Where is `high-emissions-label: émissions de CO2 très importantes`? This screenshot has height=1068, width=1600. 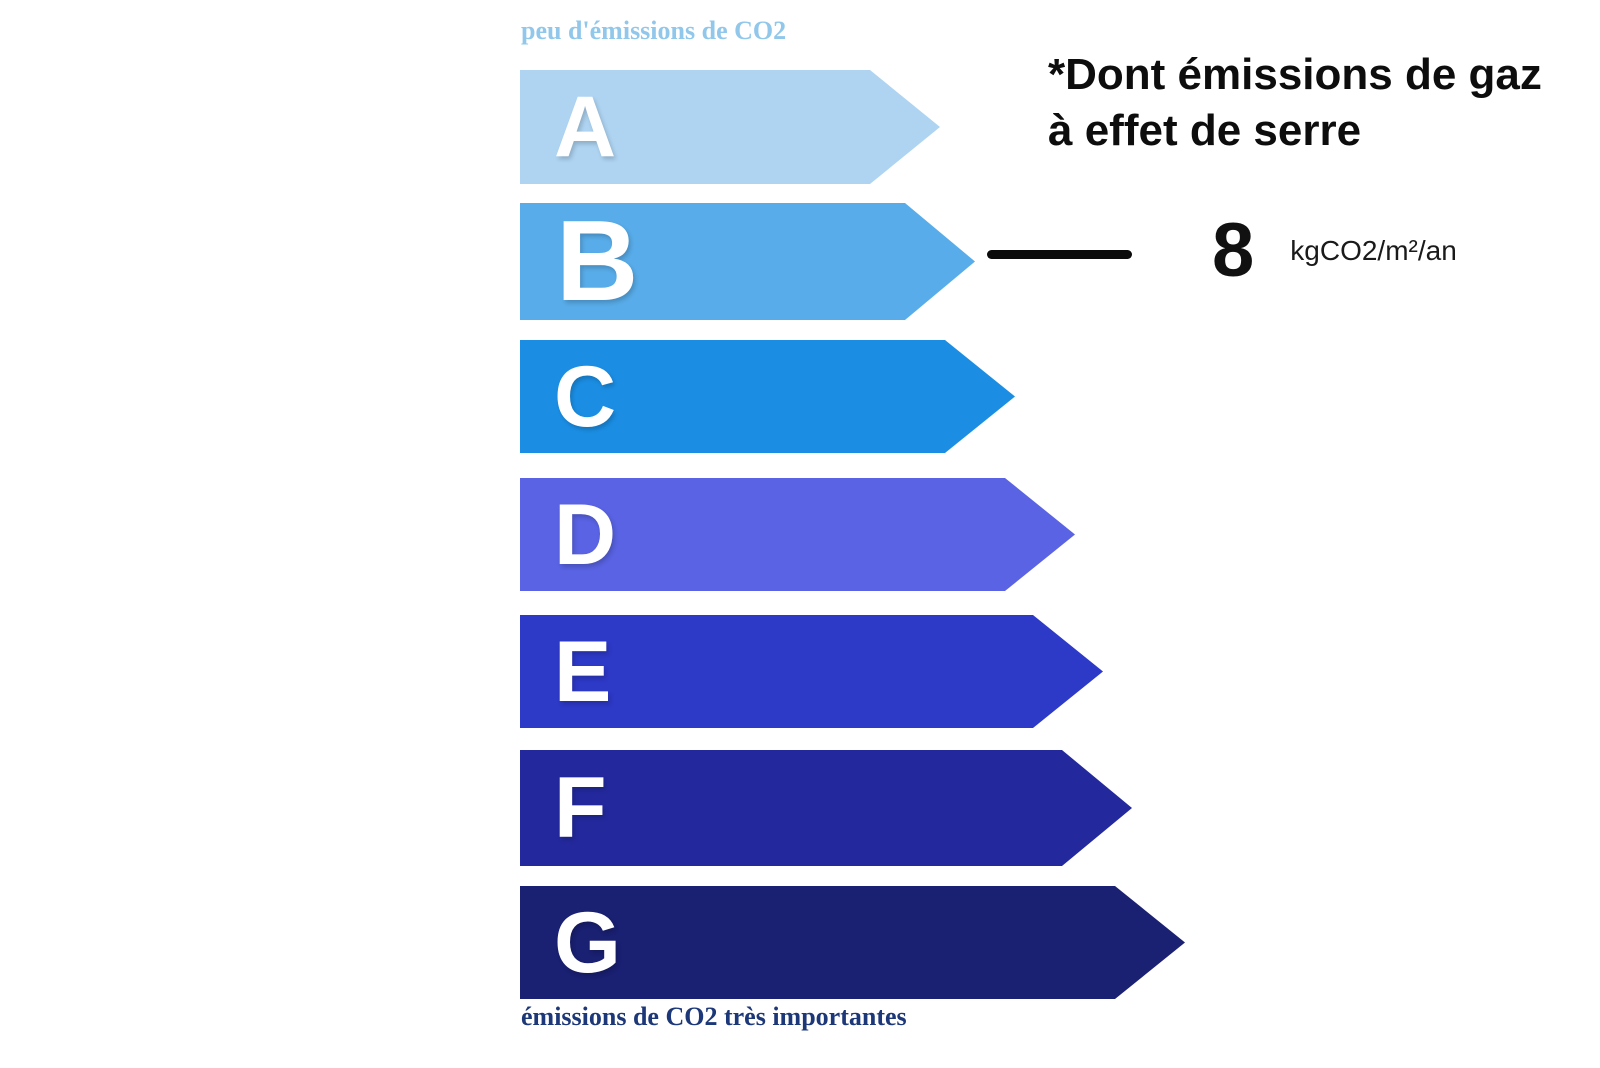 high-emissions-label: émissions de CO2 très importantes is located at coordinates (714, 1016).